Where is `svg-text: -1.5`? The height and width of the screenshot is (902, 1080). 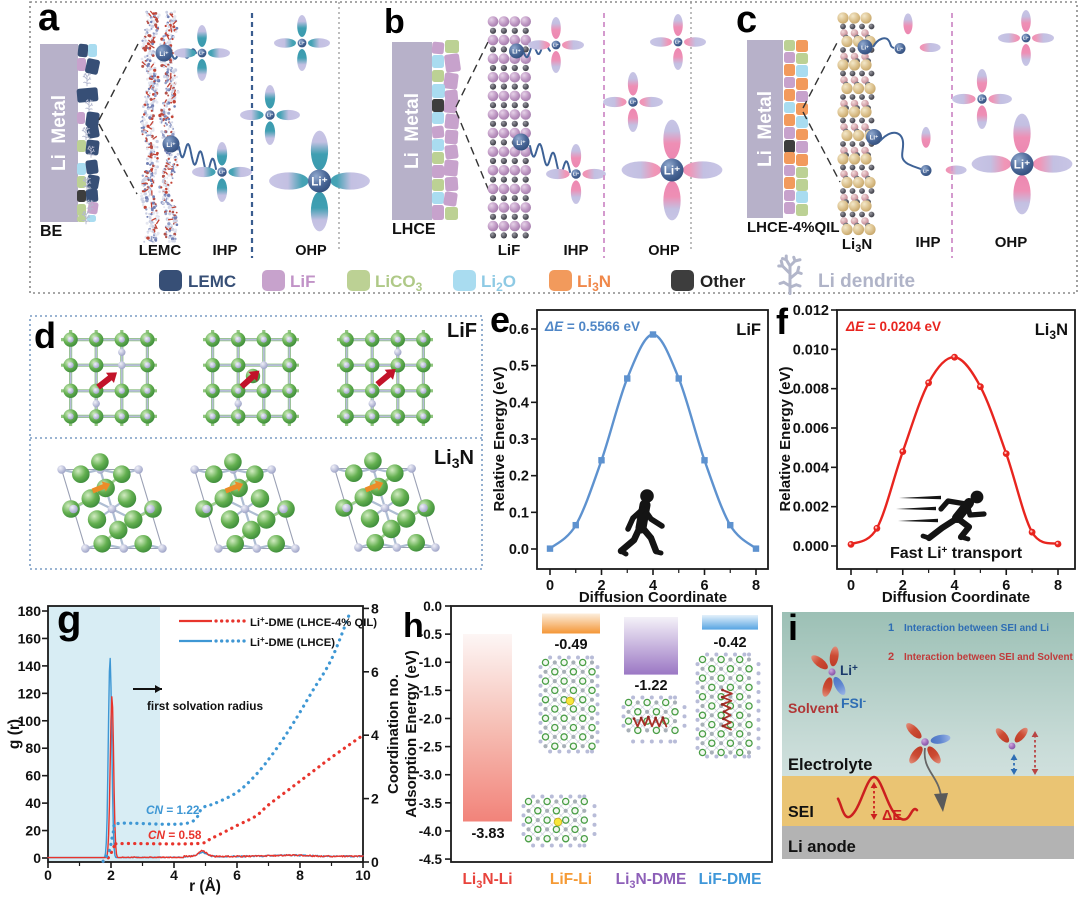
svg-text: -1.5 is located at coordinates (431, 690).